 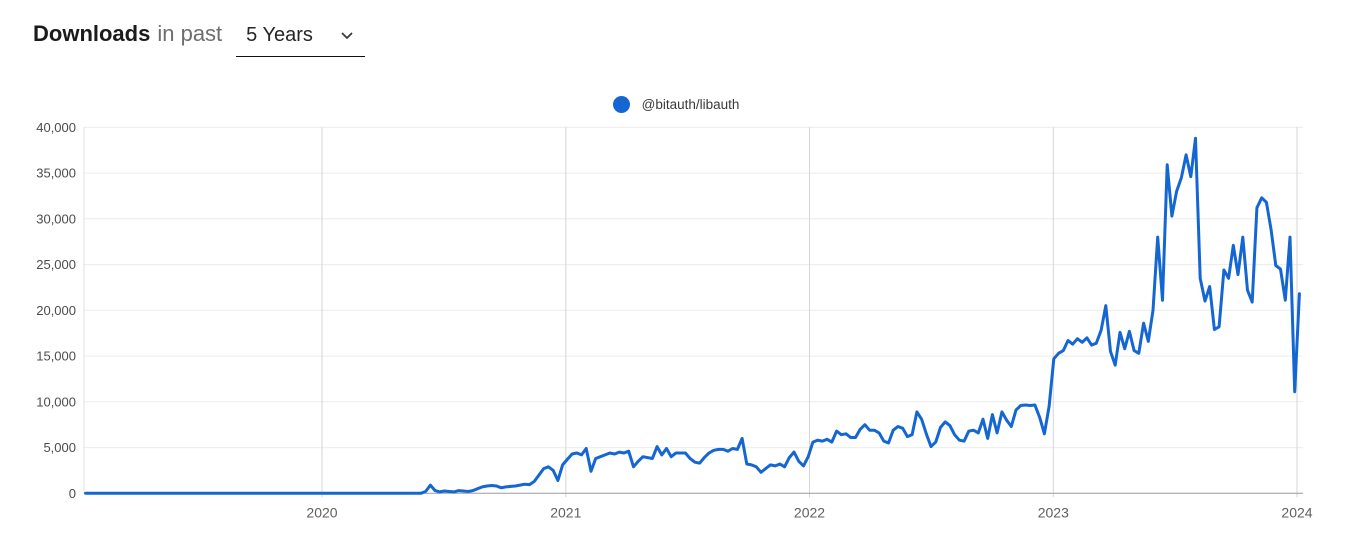 What do you see at coordinates (565, 512) in the screenshot?
I see `x-axis-label: 2021` at bounding box center [565, 512].